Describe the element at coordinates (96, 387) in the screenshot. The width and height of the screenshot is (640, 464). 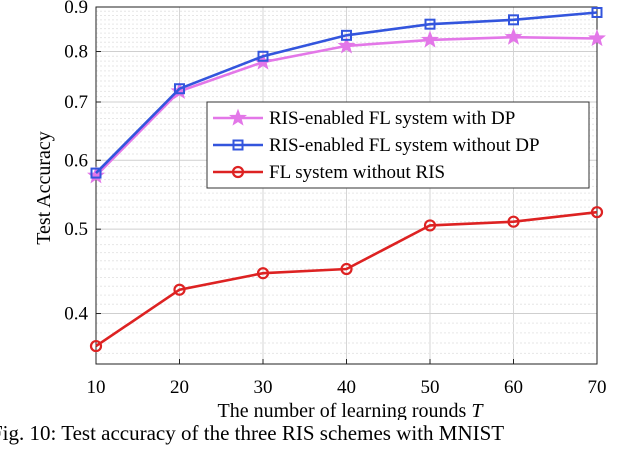
I see `x-tick-label: 10` at that location.